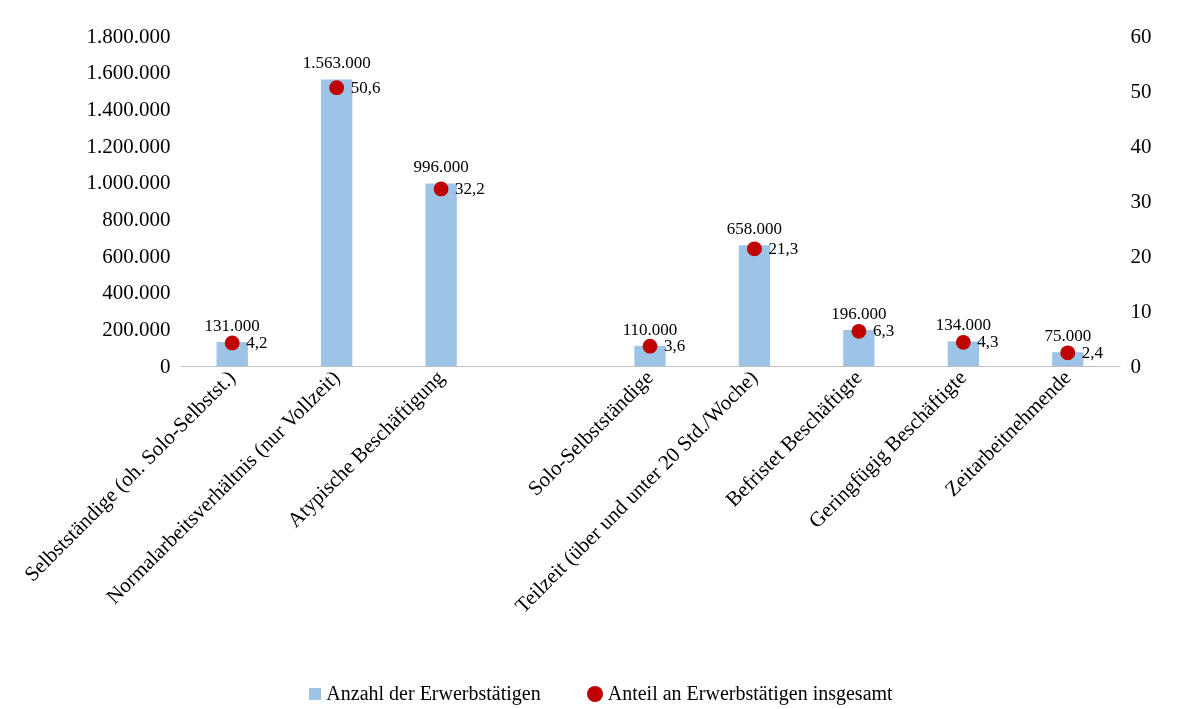 Image resolution: width=1202 pixels, height=709 pixels. Describe the element at coordinates (1141, 310) in the screenshot. I see `y2-tick-label: 10` at that location.